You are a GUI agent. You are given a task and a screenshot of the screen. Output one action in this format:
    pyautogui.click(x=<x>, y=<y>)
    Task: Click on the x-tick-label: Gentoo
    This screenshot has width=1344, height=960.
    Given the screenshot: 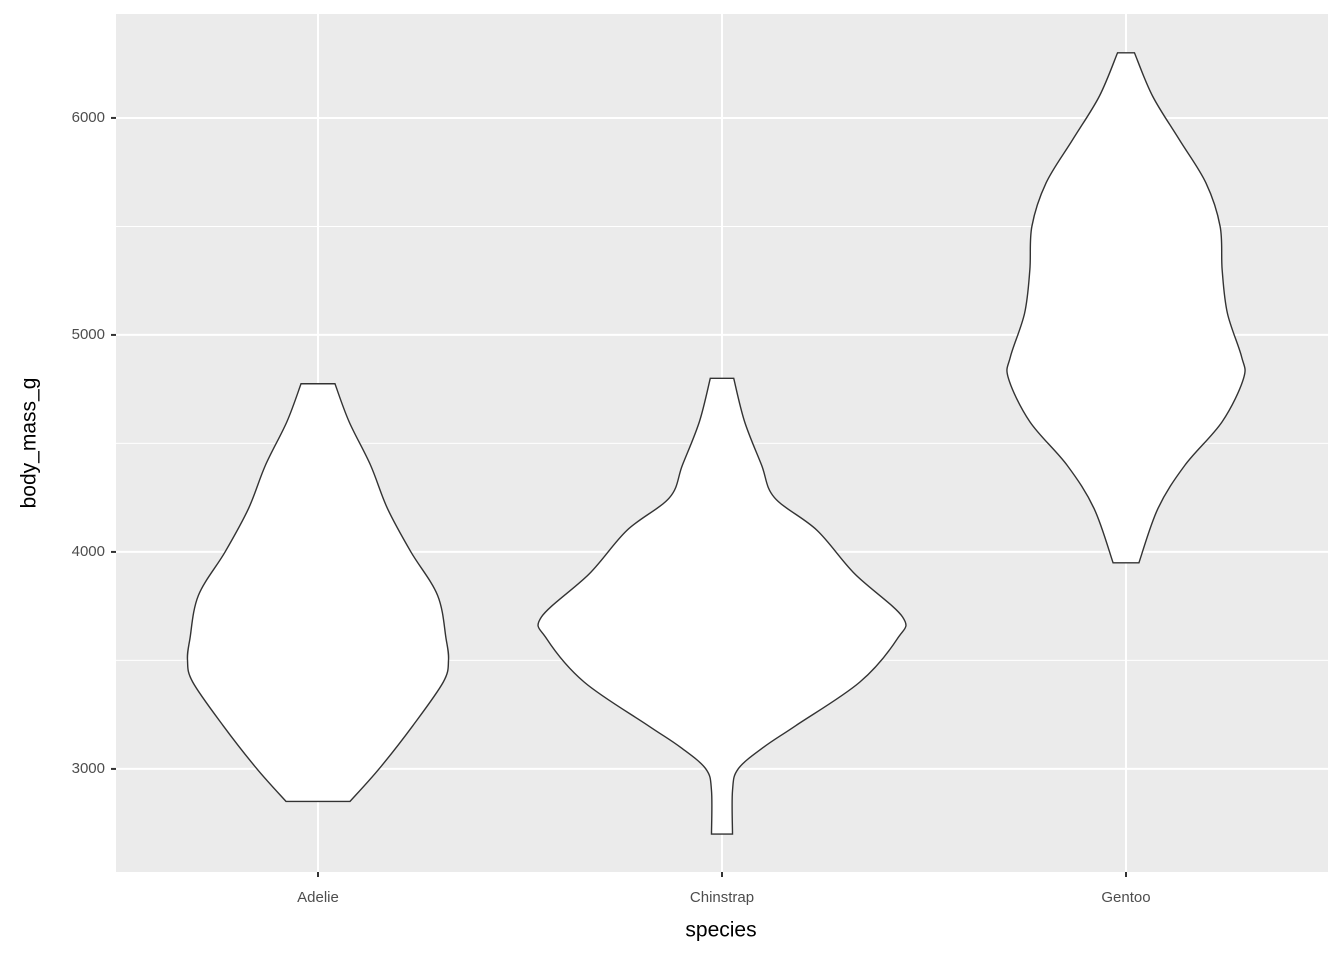 What is the action you would take?
    pyautogui.click(x=1125, y=897)
    